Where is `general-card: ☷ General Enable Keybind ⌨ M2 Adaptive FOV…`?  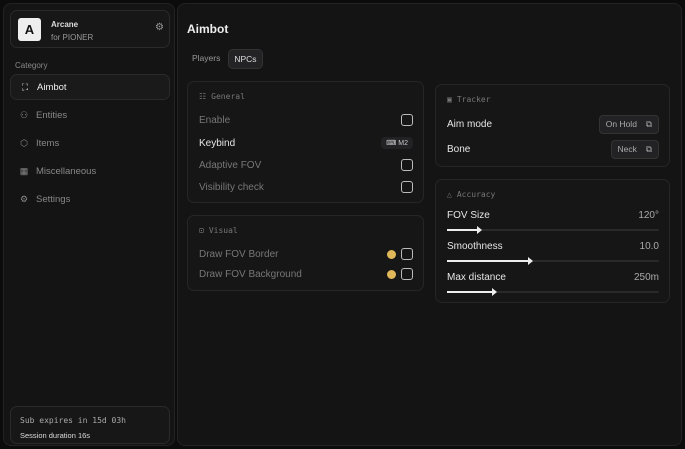 general-card: ☷ General Enable Keybind ⌨ M2 Adaptive FOV… is located at coordinates (305, 142).